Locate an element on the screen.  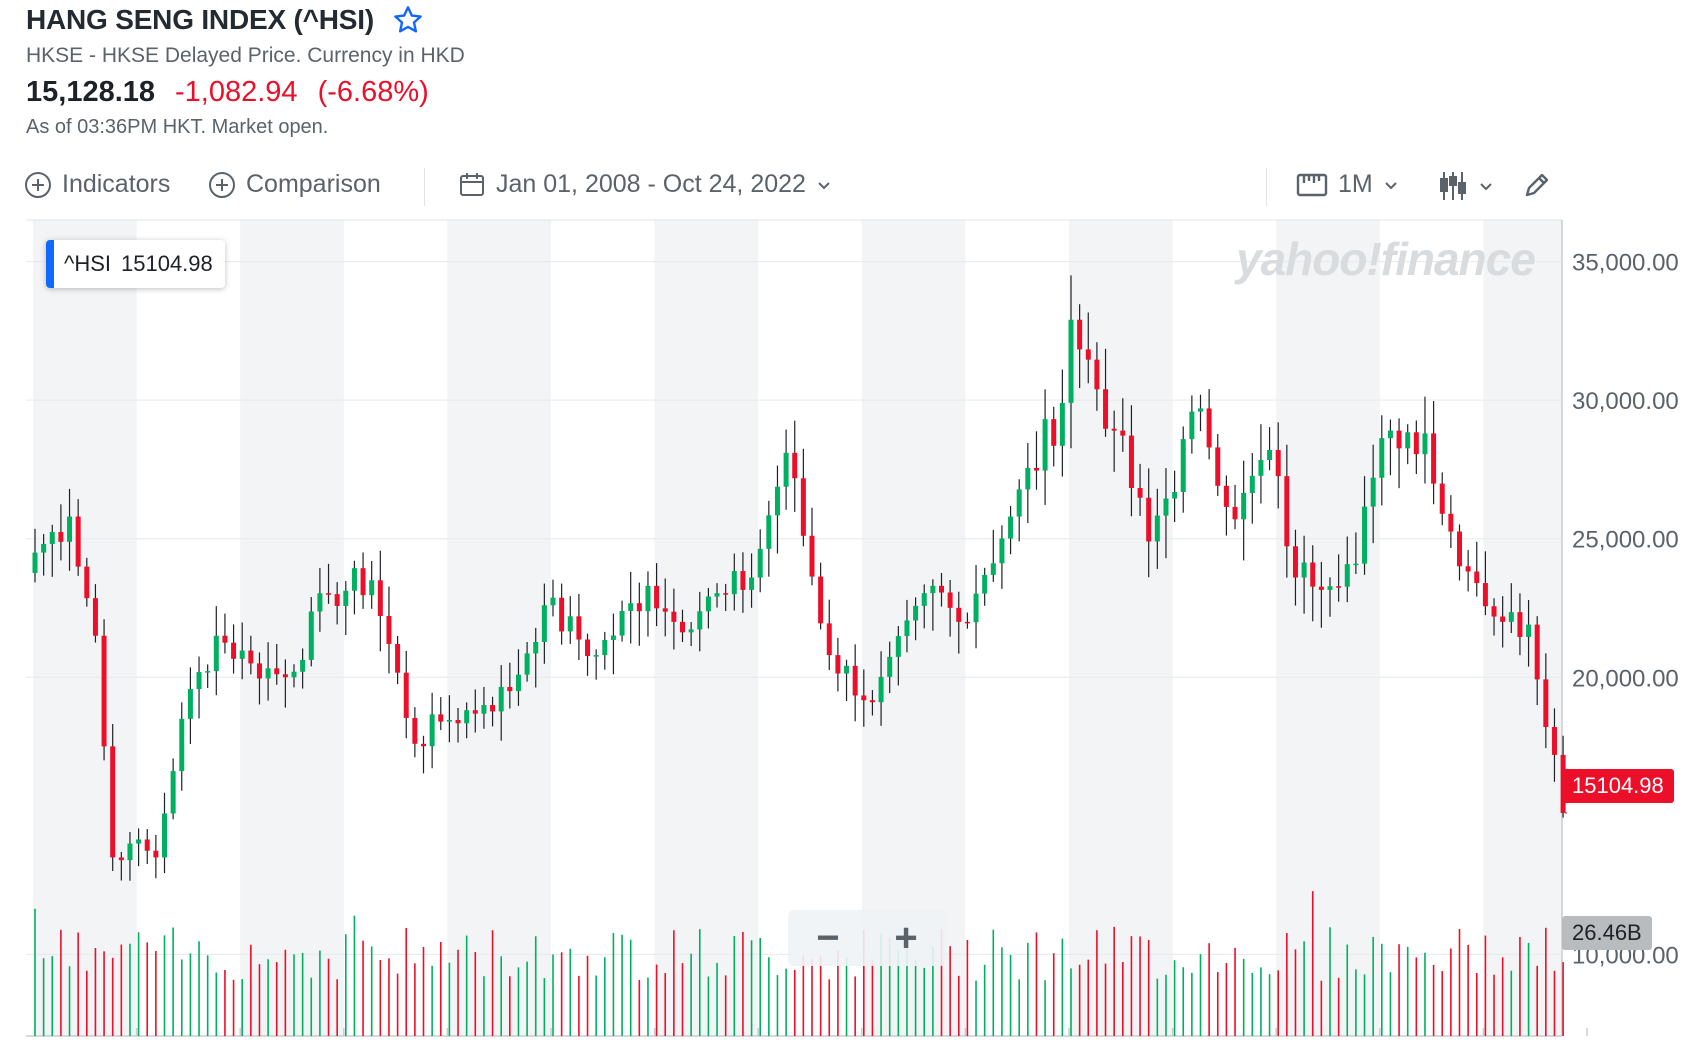
chart-type-selector is located at coordinates (1466, 186).